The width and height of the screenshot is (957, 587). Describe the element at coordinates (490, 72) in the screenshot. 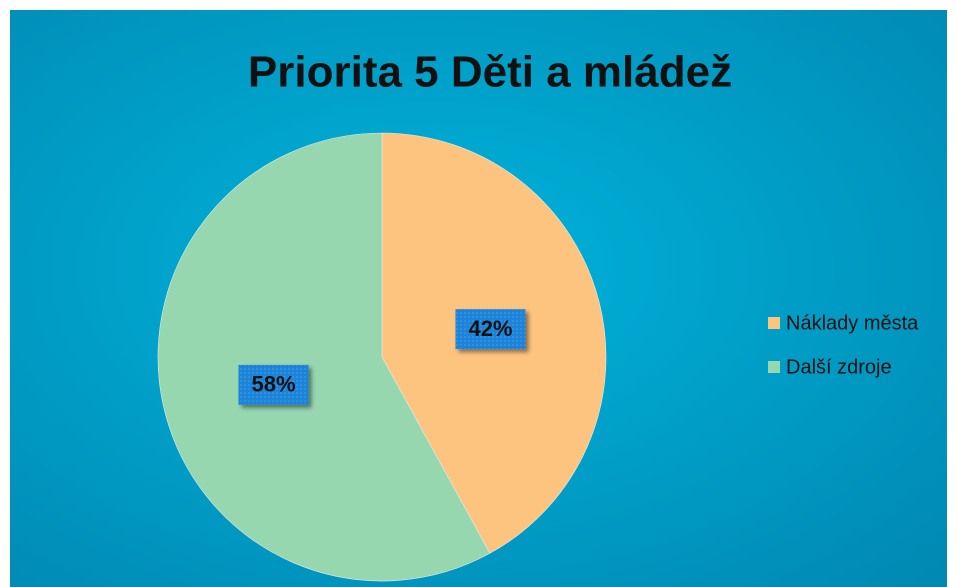

I see `chart-title: Priorita 5 Děti a mládež` at that location.